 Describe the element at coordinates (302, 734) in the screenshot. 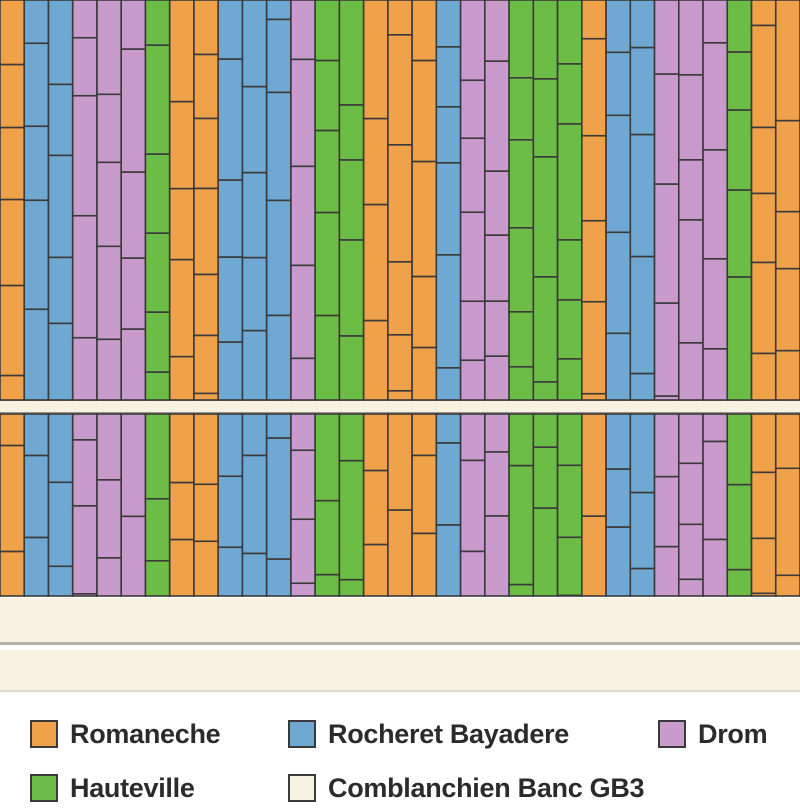

I see `legend-swatch-rocheret-bayadere` at that location.